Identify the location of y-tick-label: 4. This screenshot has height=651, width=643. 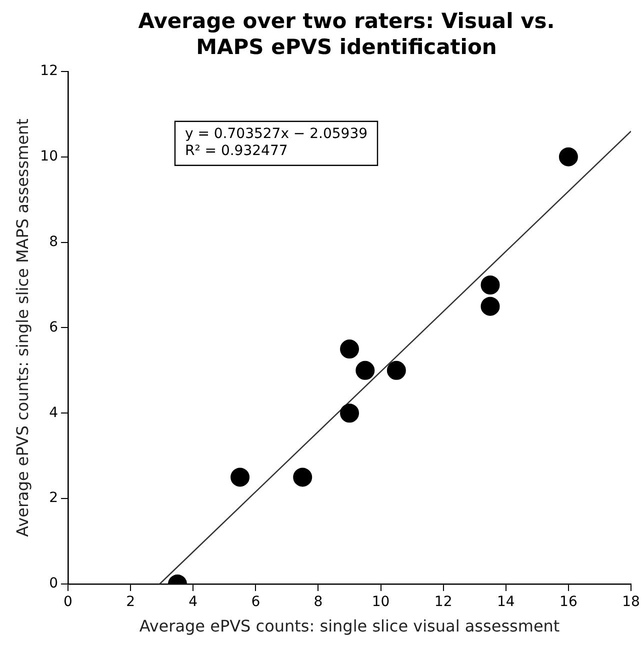
(53, 412).